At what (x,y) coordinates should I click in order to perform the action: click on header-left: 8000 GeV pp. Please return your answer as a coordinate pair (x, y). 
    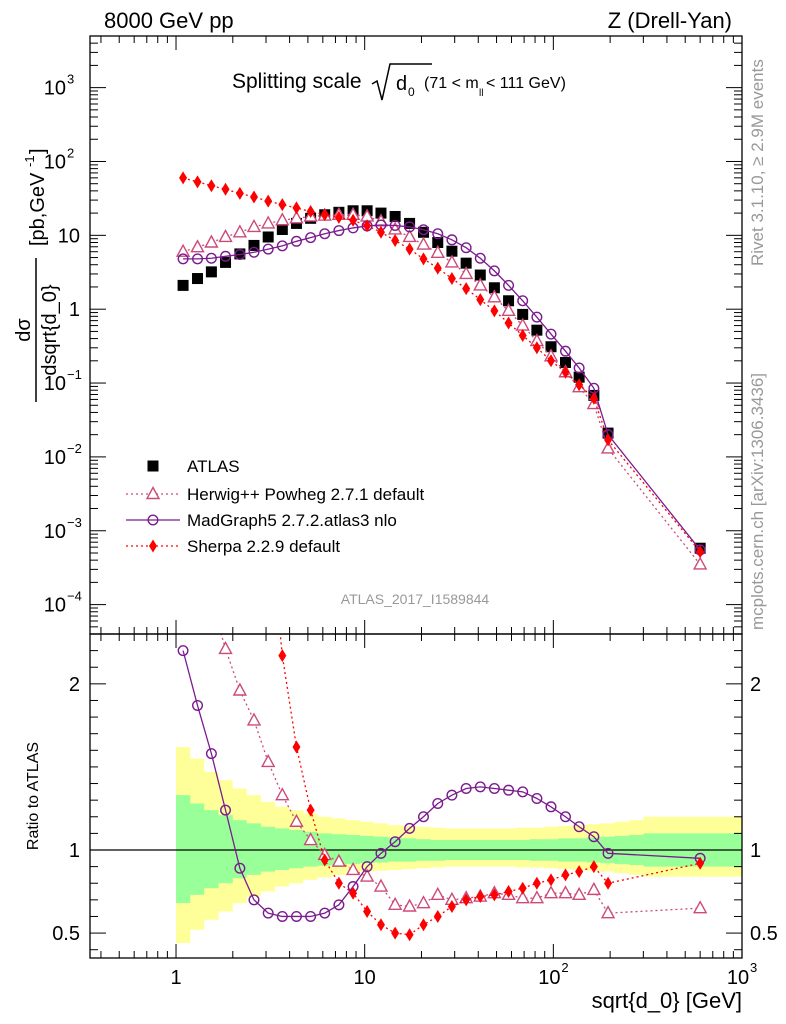
    Looking at the image, I should click on (169, 20).